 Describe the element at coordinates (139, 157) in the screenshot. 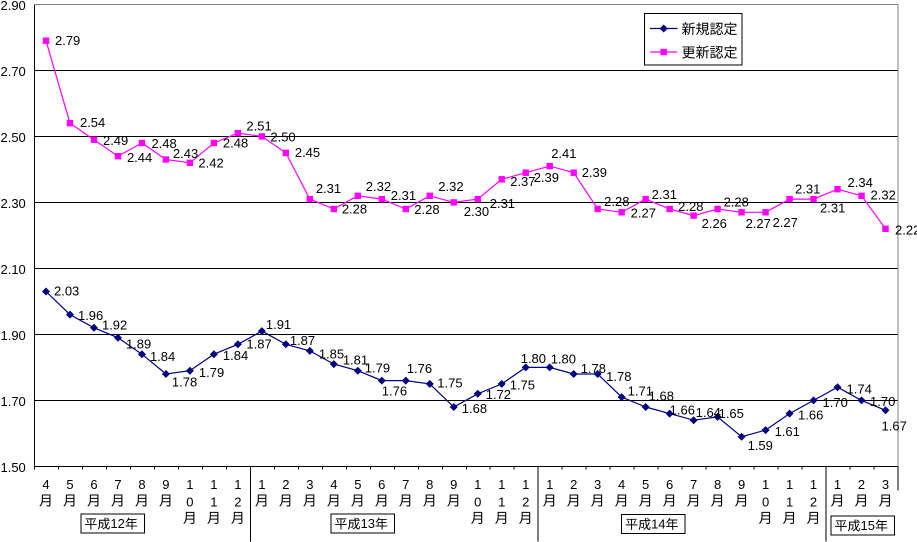

I see `svg-text: 2.44` at that location.